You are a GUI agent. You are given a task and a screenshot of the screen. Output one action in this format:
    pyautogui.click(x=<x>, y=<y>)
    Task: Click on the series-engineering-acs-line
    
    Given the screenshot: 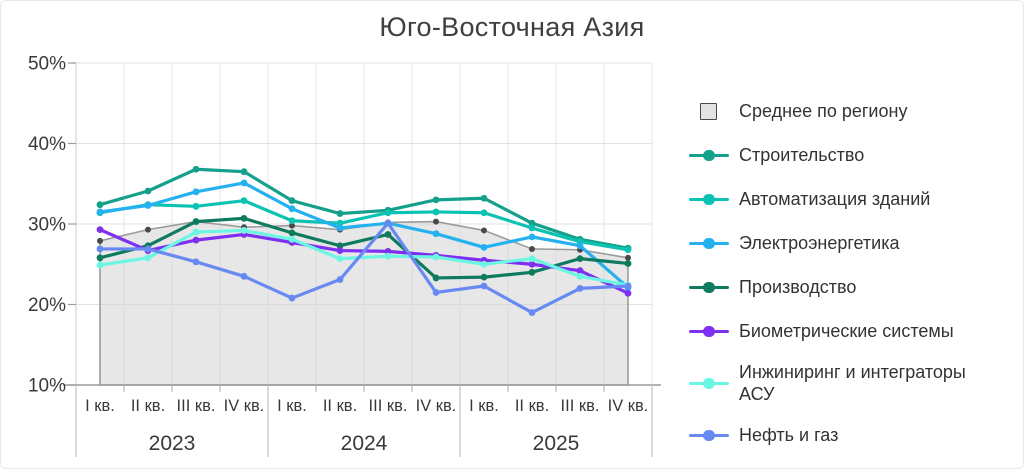 What is the action you would take?
    pyautogui.click(x=364, y=257)
    